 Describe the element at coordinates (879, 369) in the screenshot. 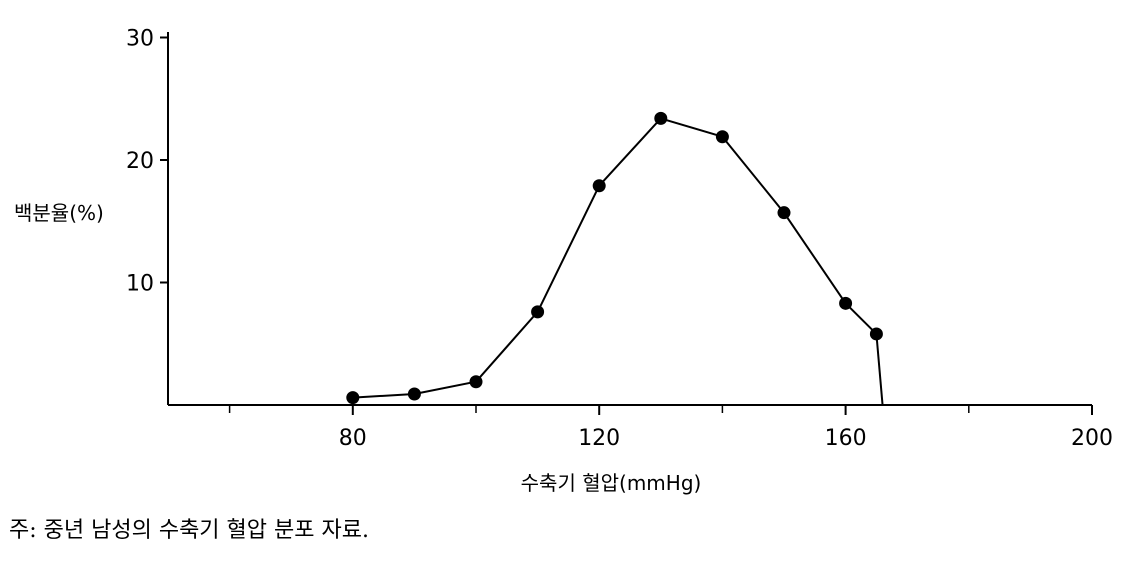

I see `drop-line` at that location.